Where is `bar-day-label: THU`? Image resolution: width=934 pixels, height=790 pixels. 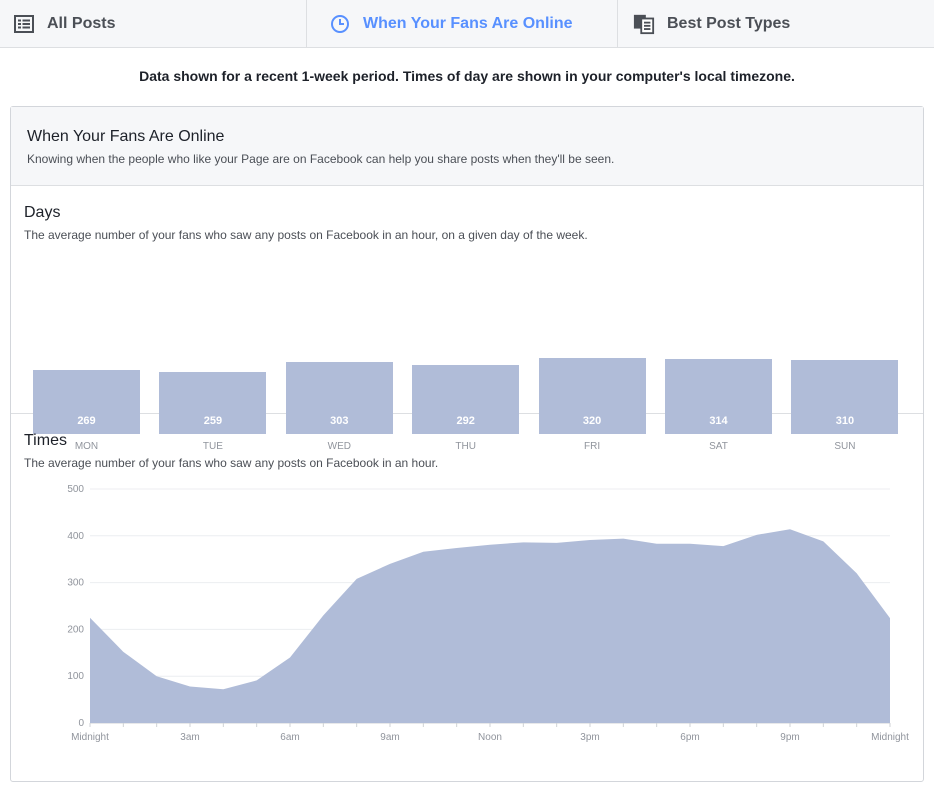 bar-day-label: THU is located at coordinates (465, 446).